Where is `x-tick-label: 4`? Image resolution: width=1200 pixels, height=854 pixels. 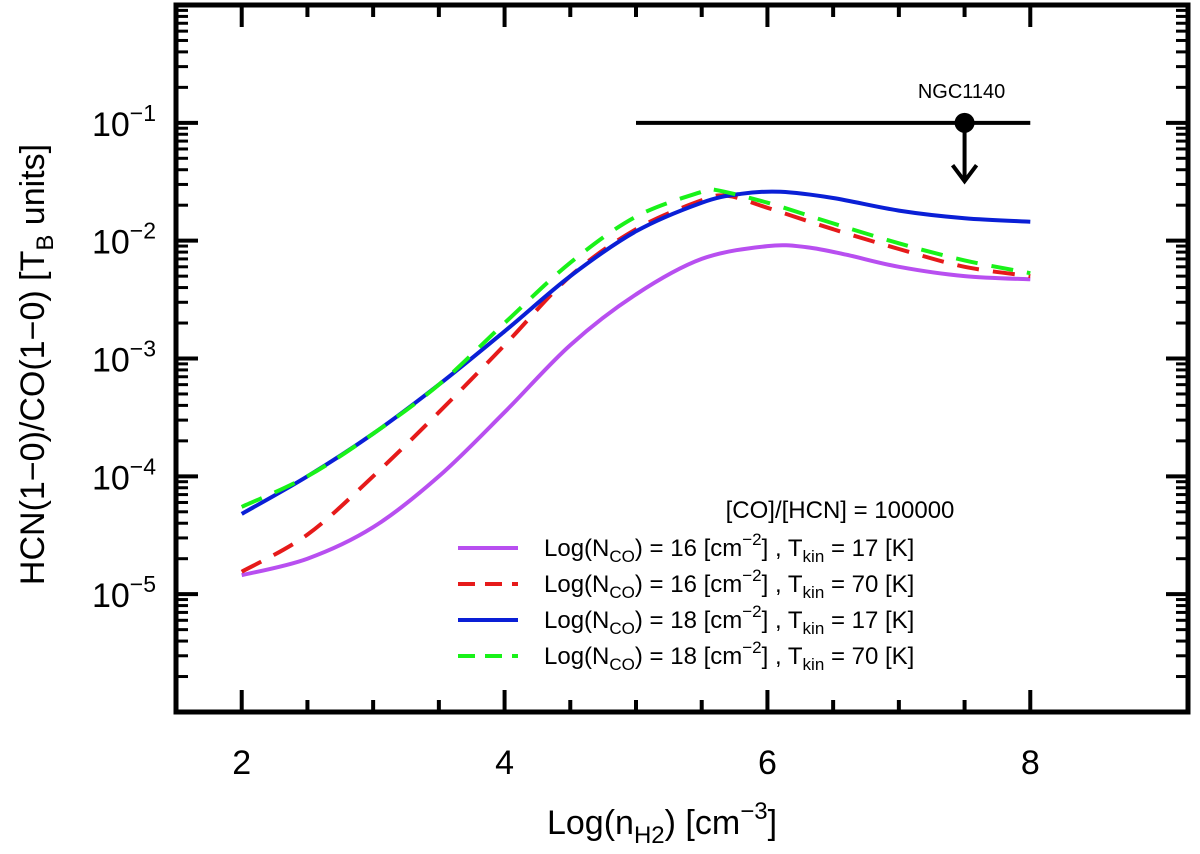
x-tick-label: 4 is located at coordinates (504, 763).